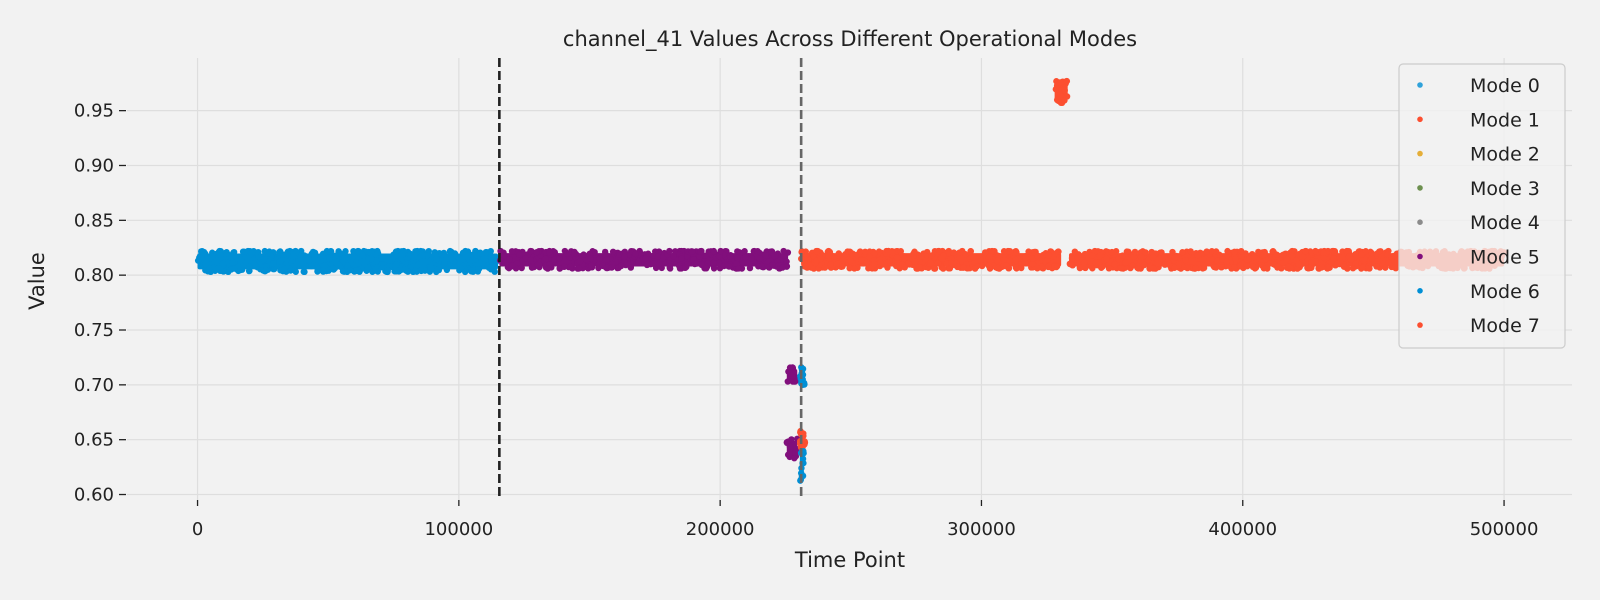 This screenshot has height=600, width=1600. I want to click on x-tick-label: 300000, so click(981, 529).